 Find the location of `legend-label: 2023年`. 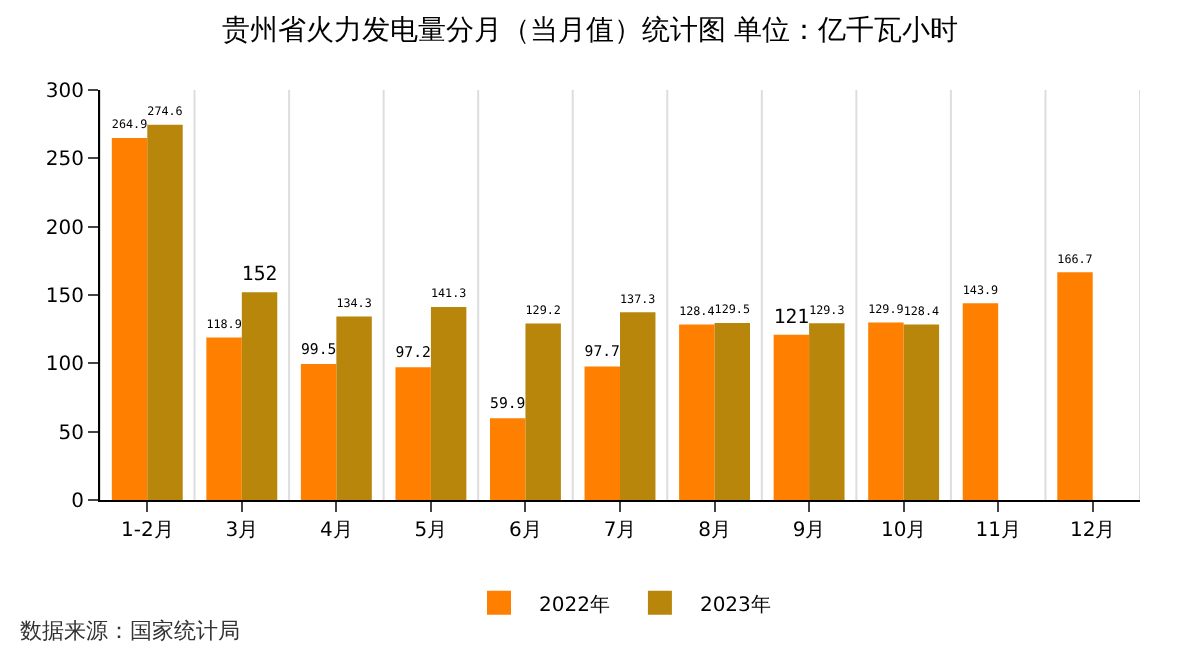

legend-label: 2023年 is located at coordinates (735, 604).